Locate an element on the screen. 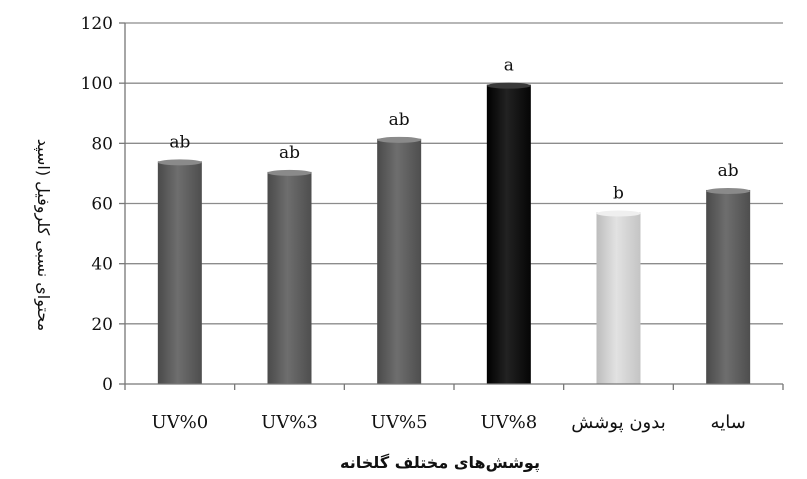  y-tick-label: 0 is located at coordinates (107, 385).